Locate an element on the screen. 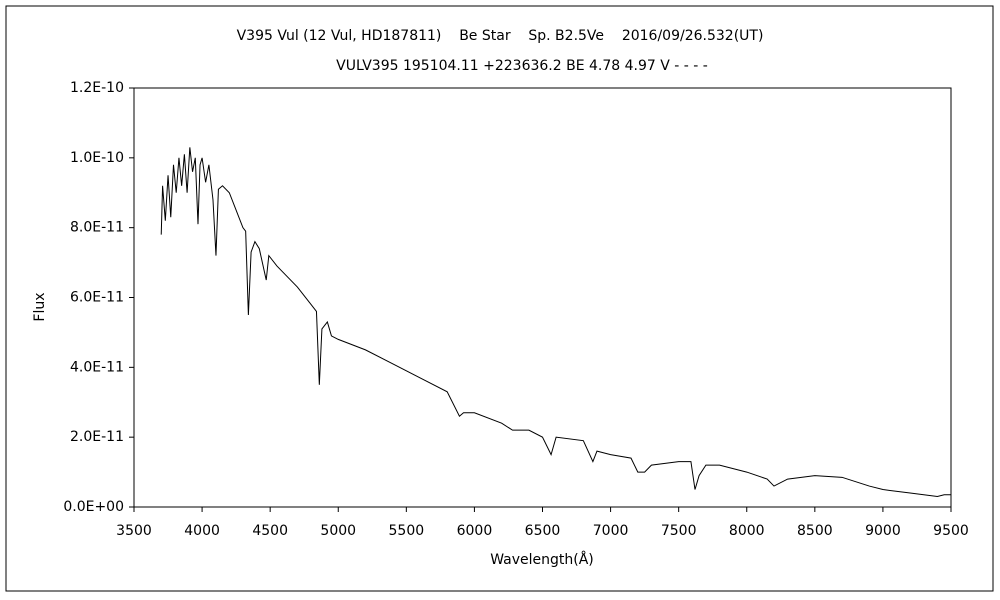 The height and width of the screenshot is (600, 1000). x-tick-label: 6000 is located at coordinates (475, 531).